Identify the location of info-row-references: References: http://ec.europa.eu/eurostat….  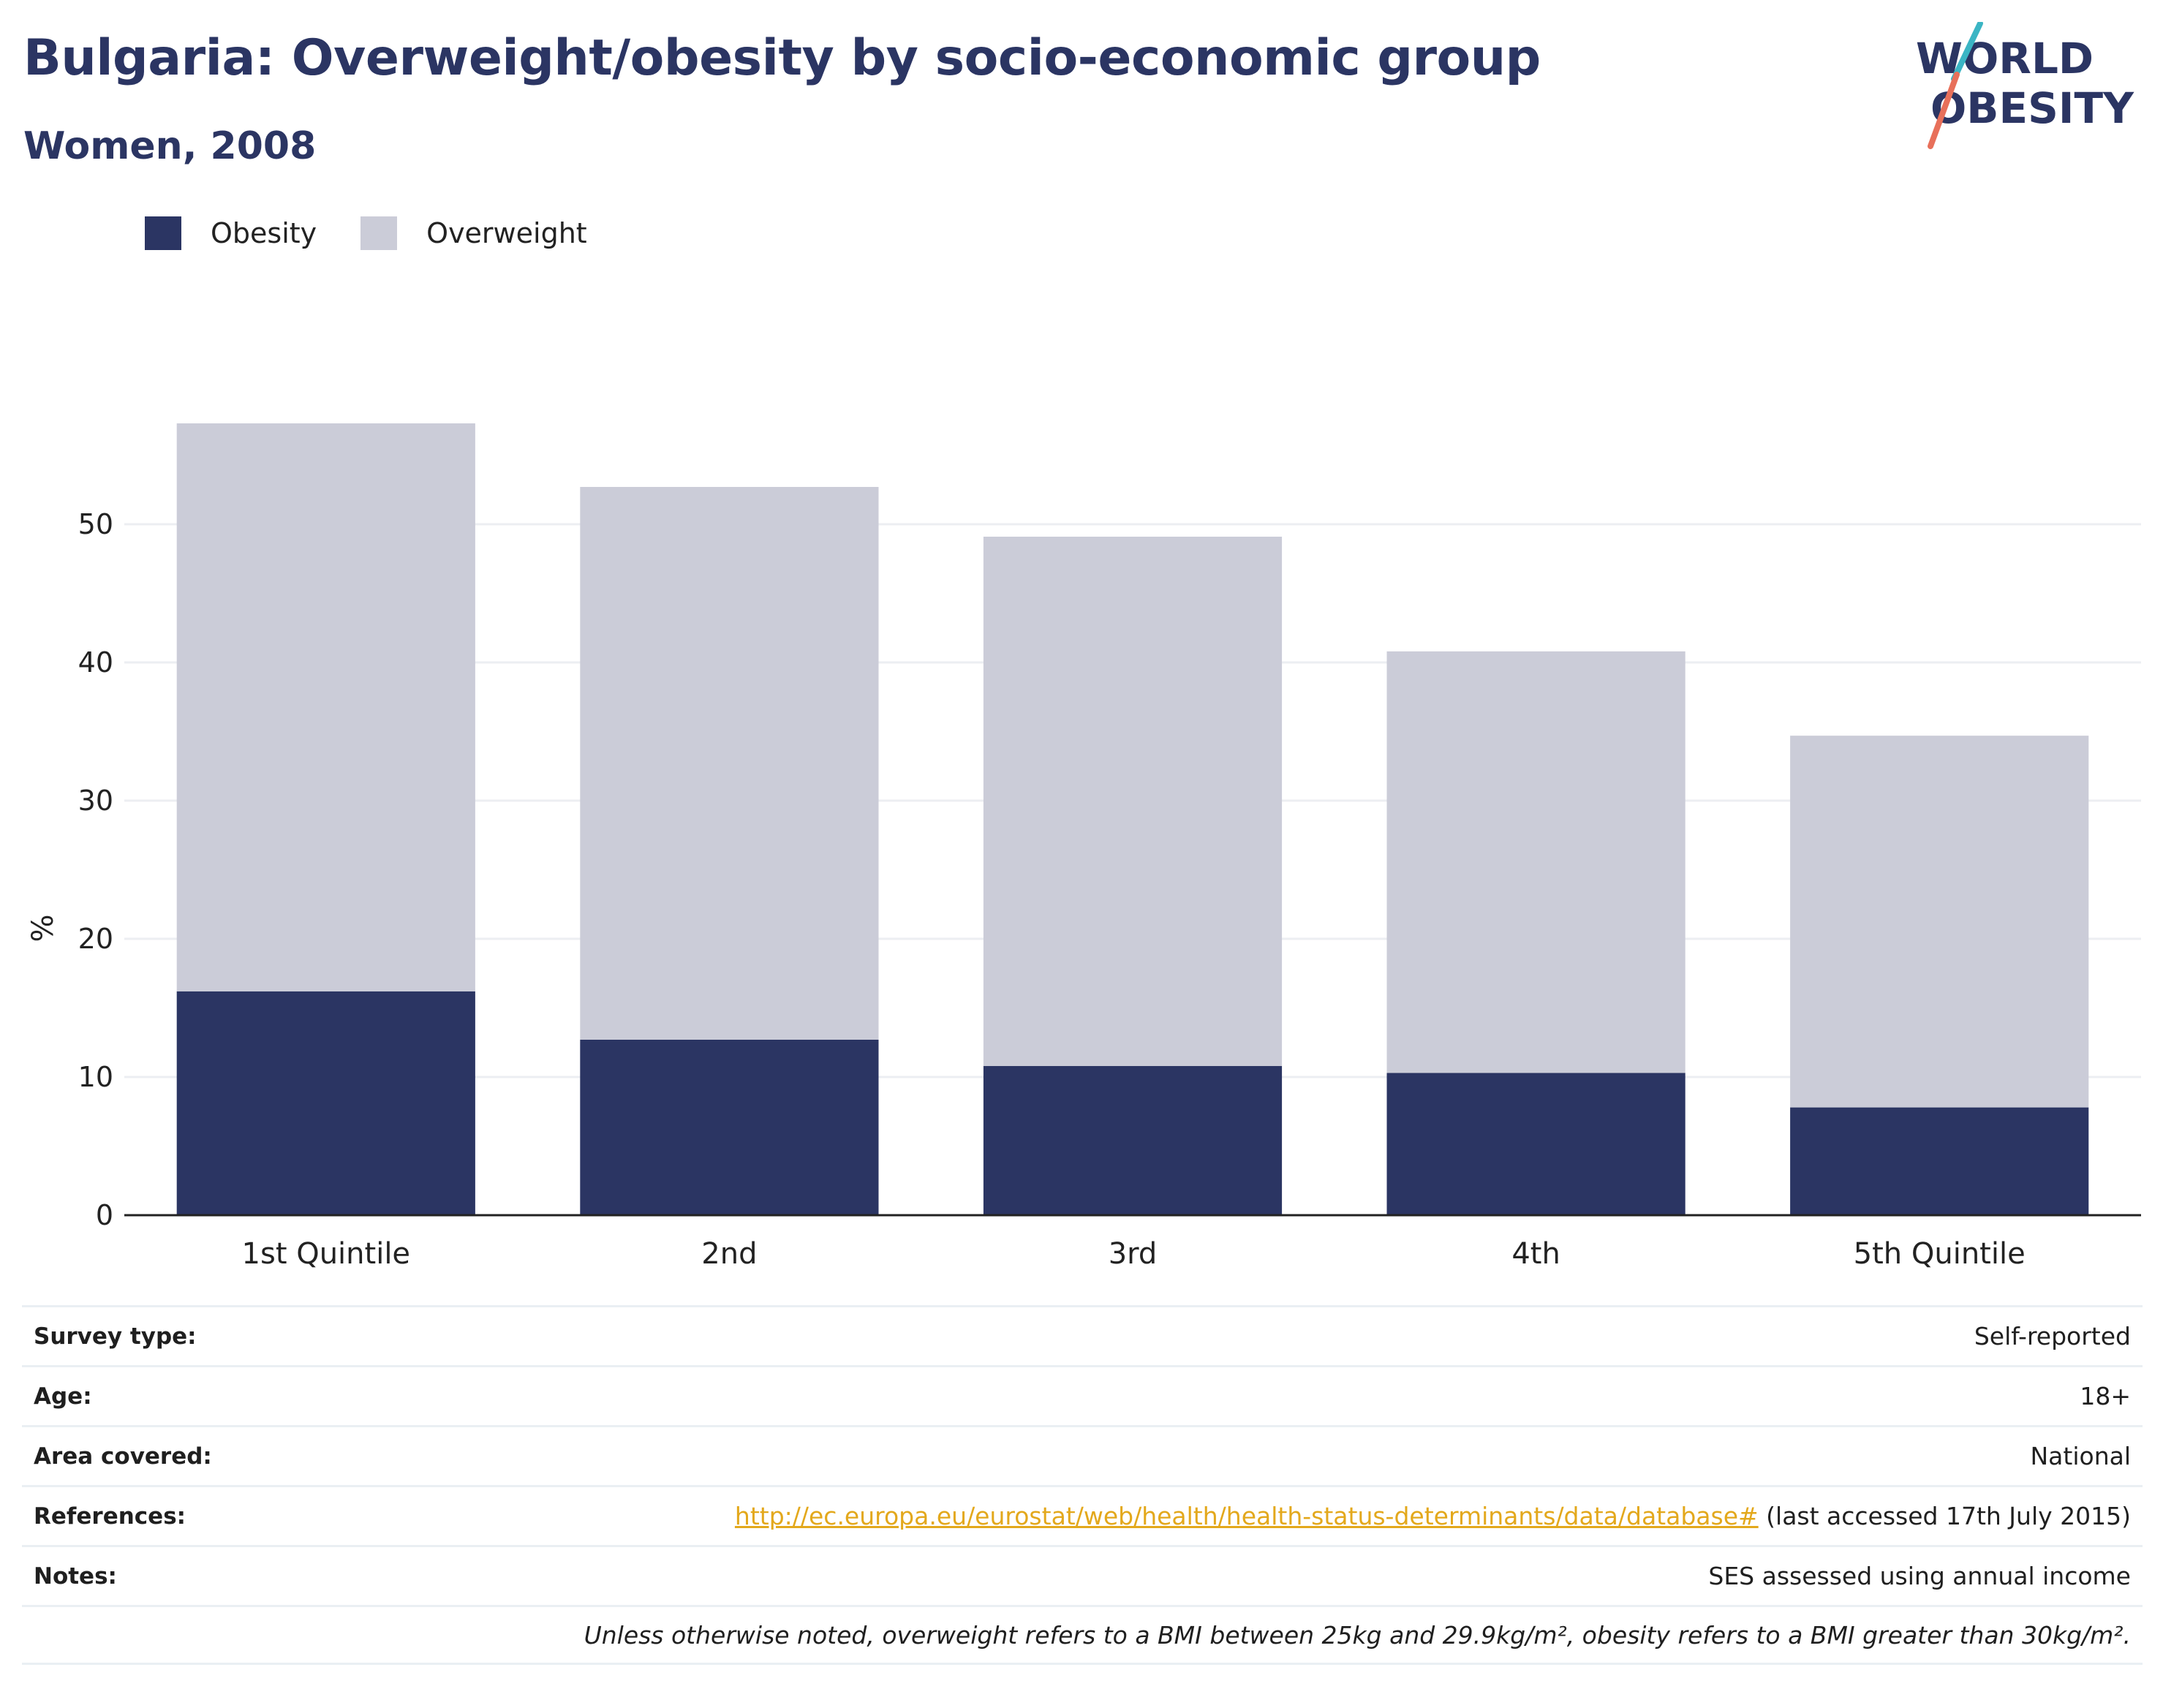
(1082, 1515).